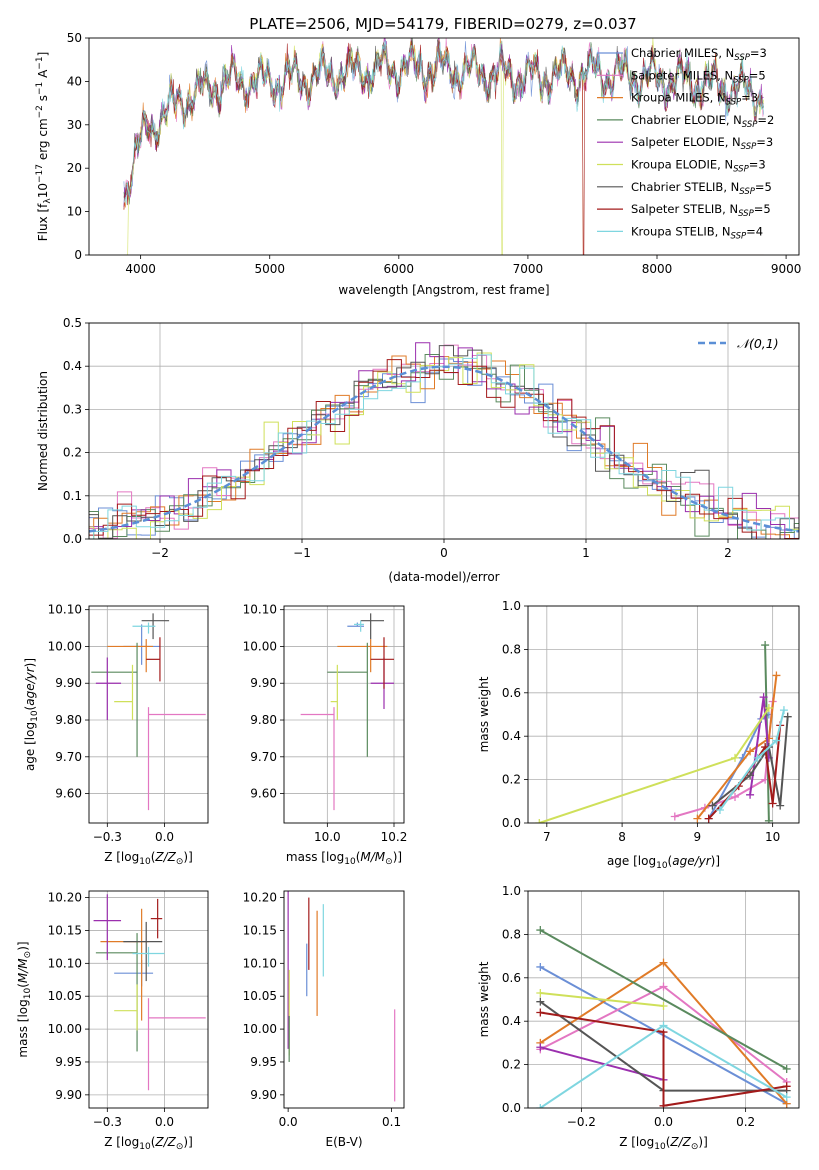 The image size is (819, 1170). What do you see at coordinates (581, 1122) in the screenshot?
I see `x-tick-label: −0.2` at bounding box center [581, 1122].